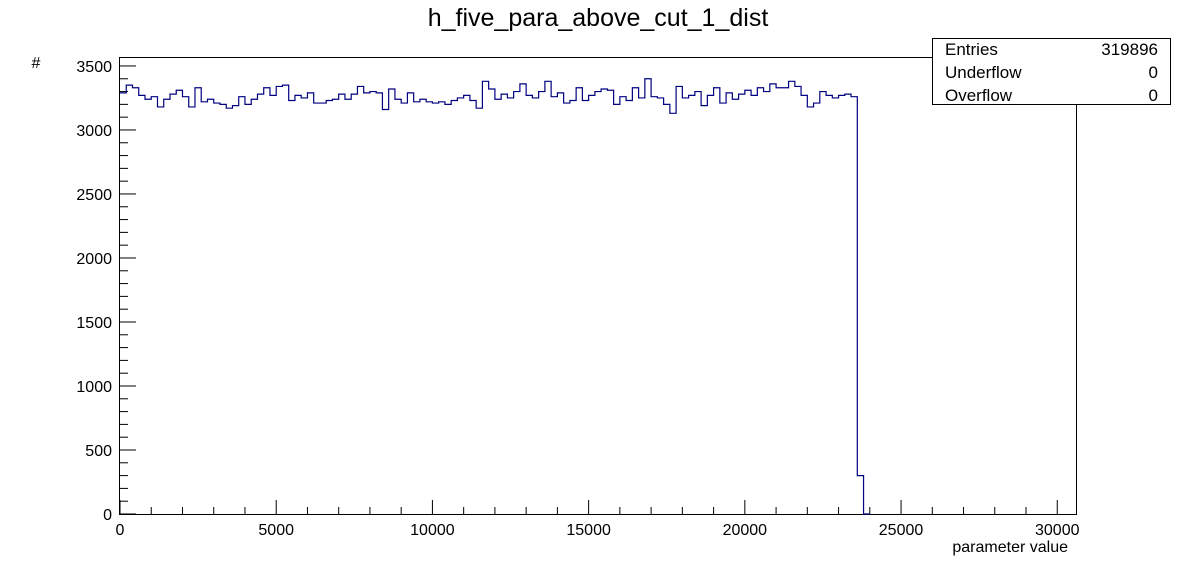 This screenshot has width=1196, height=572. Describe the element at coordinates (94, 259) in the screenshot. I see `y-tick-label: 2000` at that location.